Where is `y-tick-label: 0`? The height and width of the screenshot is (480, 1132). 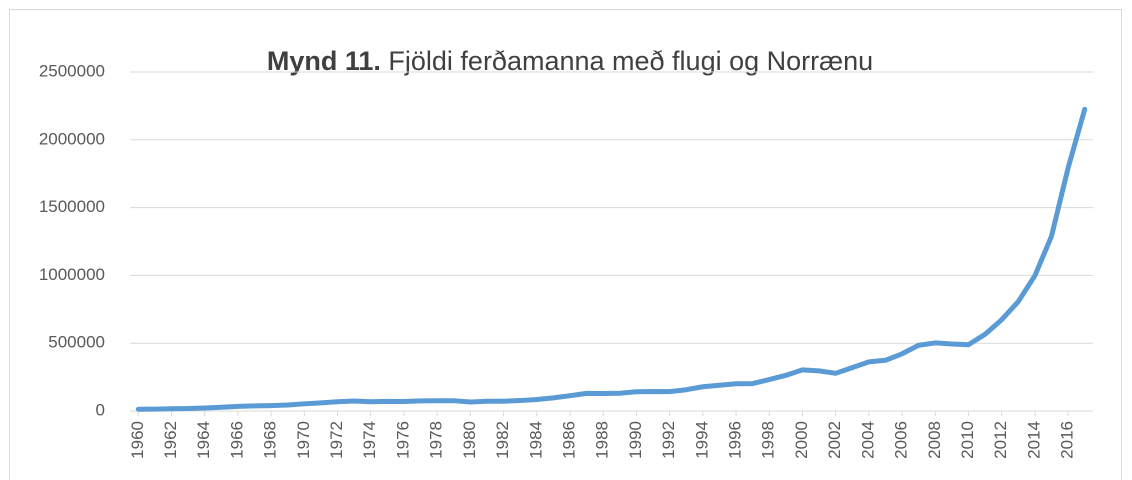
y-tick-label: 0 is located at coordinates (100, 409).